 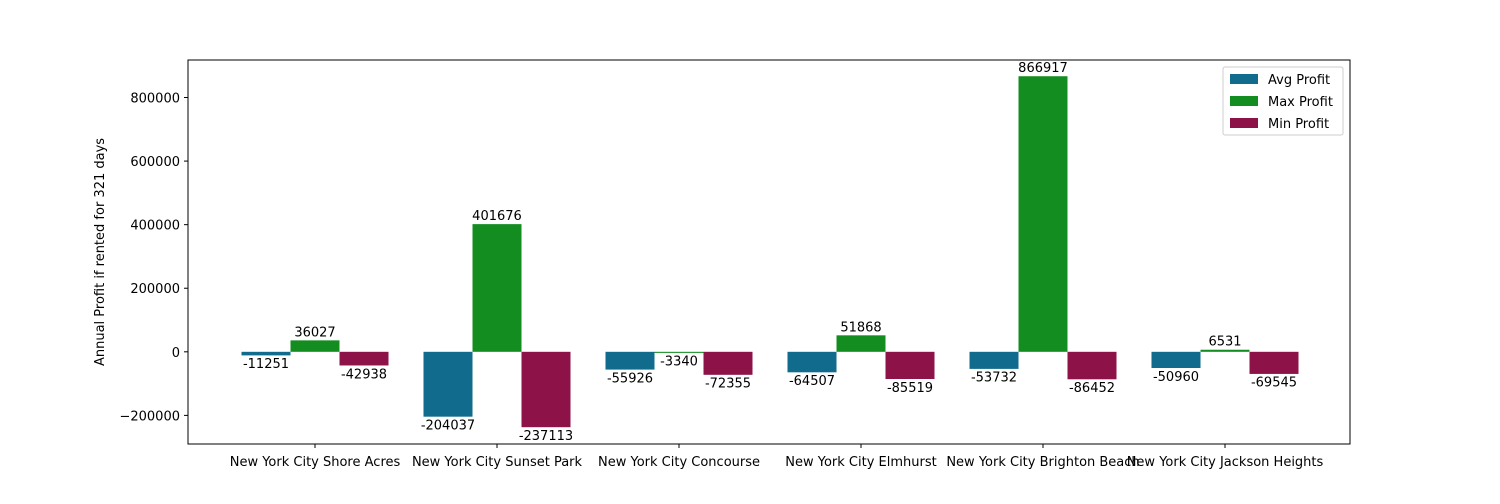 What do you see at coordinates (679, 362) in the screenshot?
I see `data-label: -3340` at bounding box center [679, 362].